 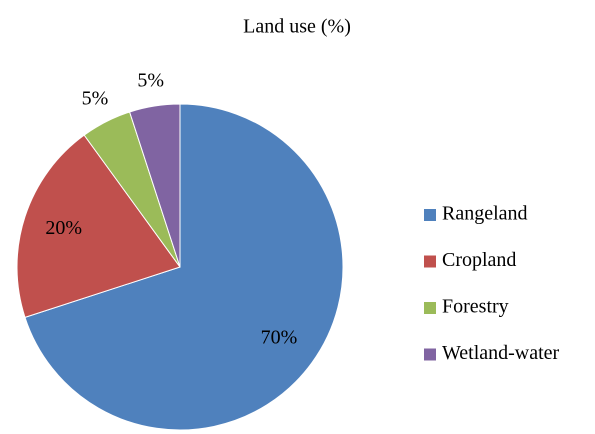 I want to click on data-label: 70%, so click(x=279, y=337).